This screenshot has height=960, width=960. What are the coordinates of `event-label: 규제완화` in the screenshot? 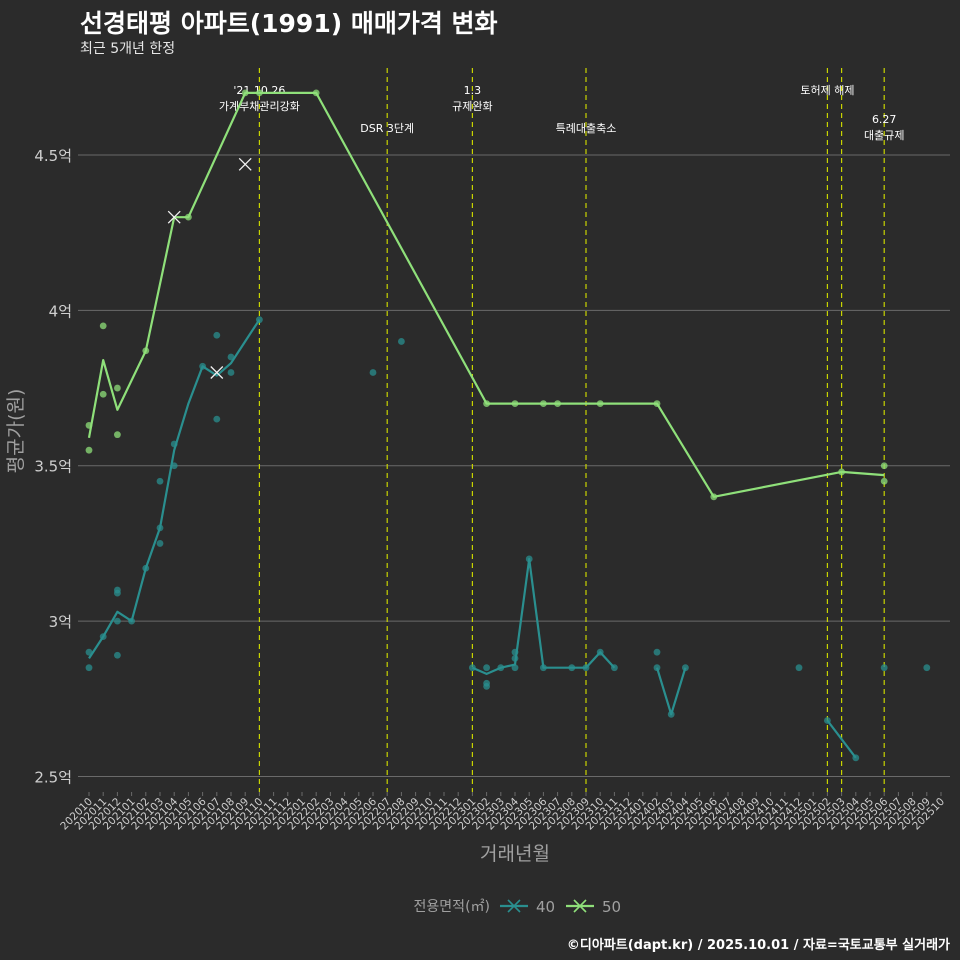 It's located at (472, 106).